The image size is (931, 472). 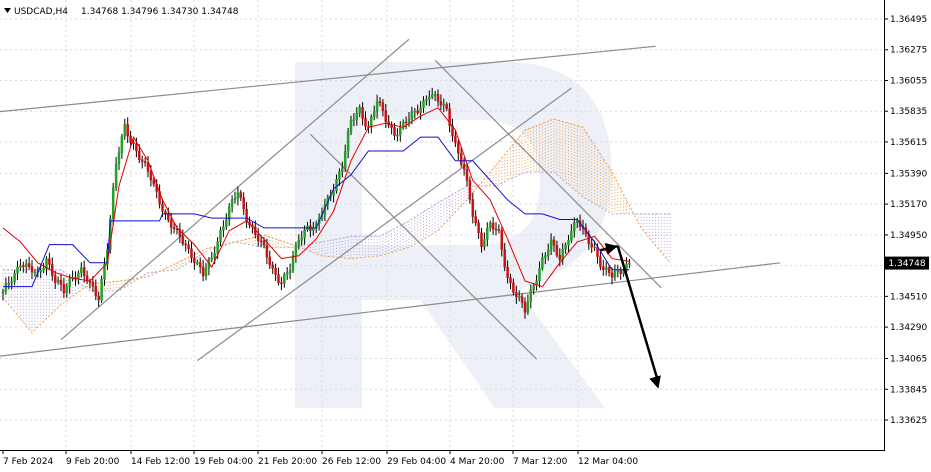 I want to click on trendline-falling-line-right, so click(x=548, y=174).